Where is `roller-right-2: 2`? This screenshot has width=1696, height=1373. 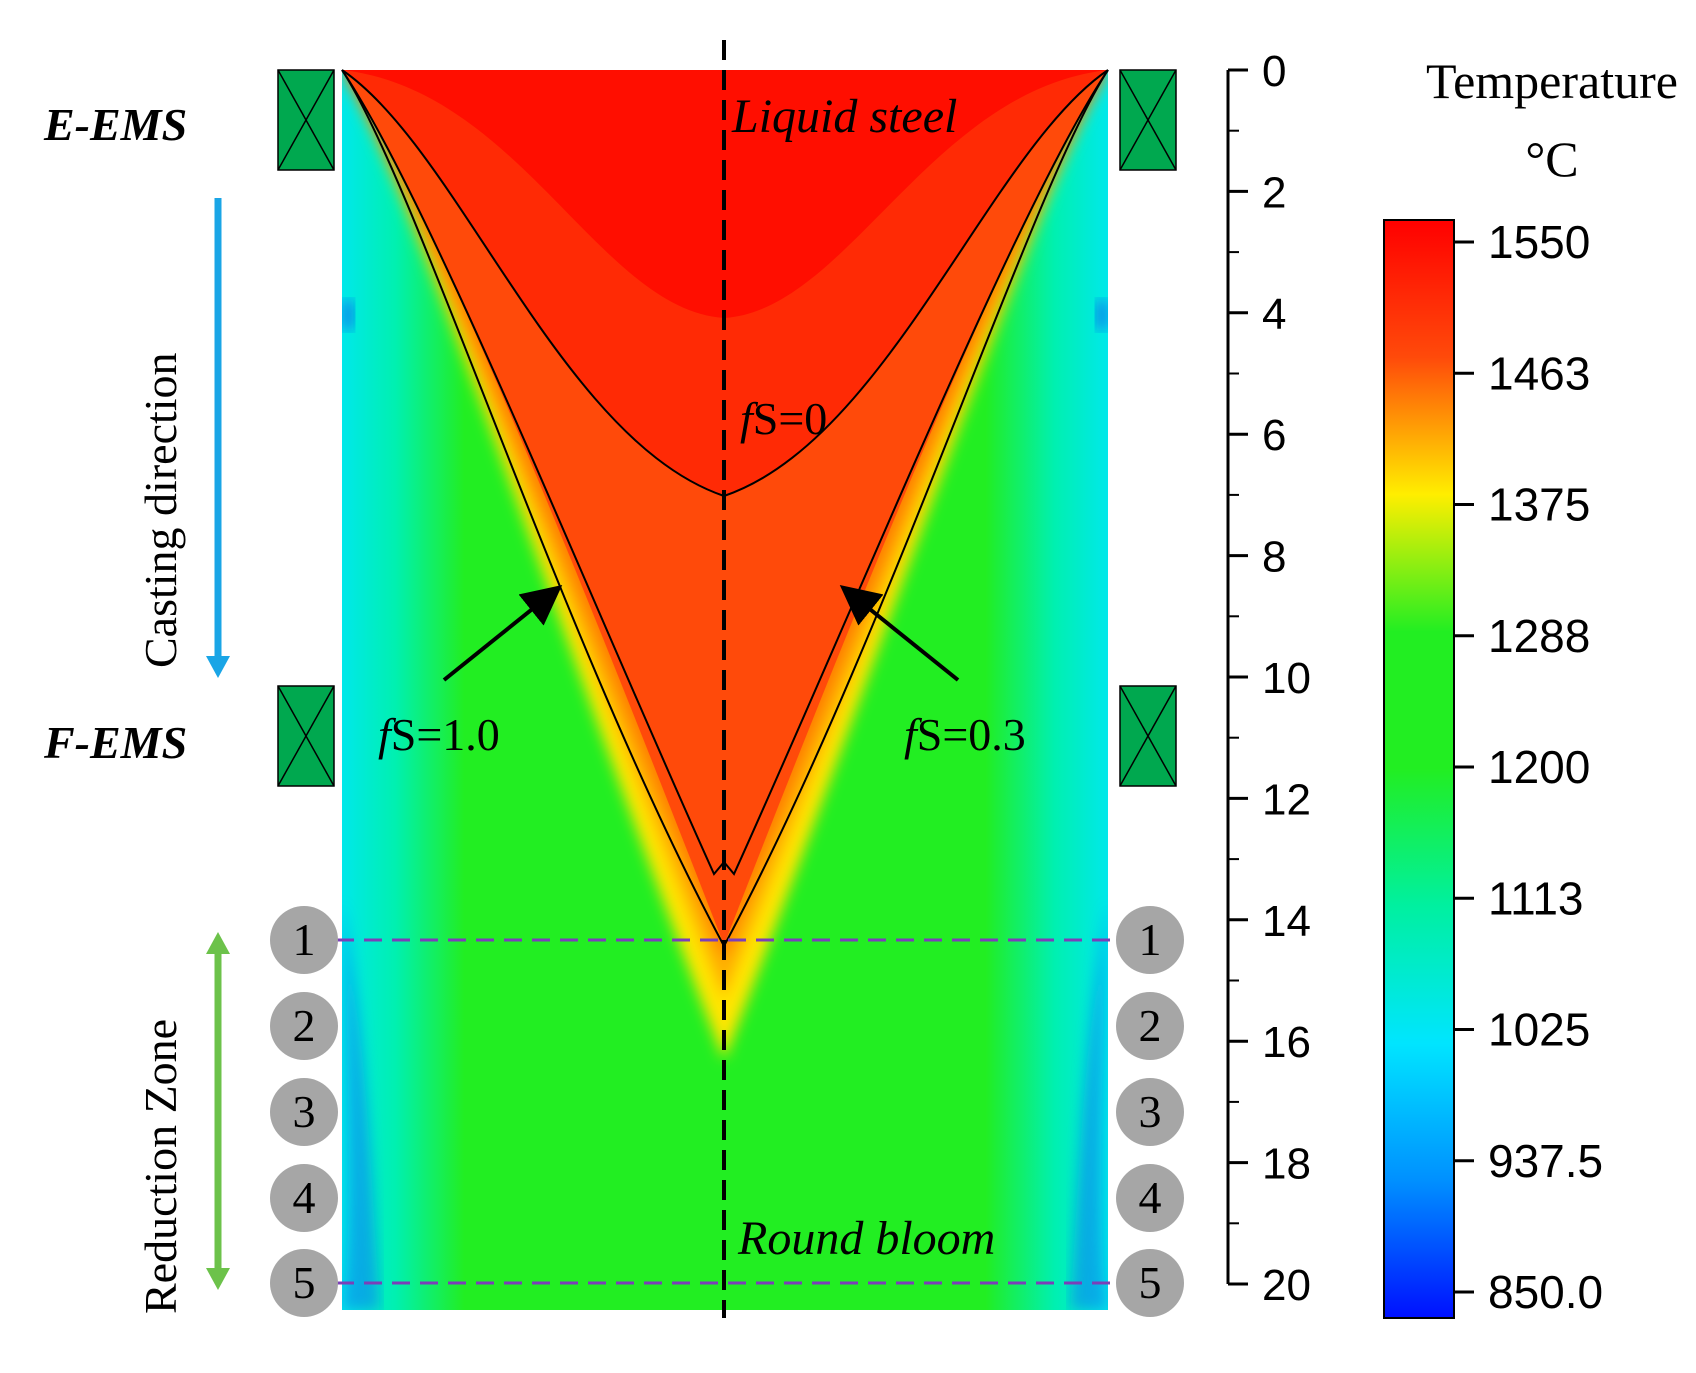
roller-right-2: 2 is located at coordinates (1150, 1026).